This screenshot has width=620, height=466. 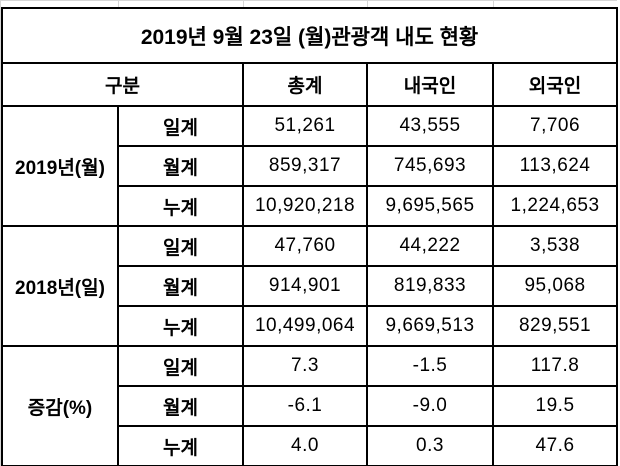 I want to click on header-category: 구분, so click(x=122, y=84).